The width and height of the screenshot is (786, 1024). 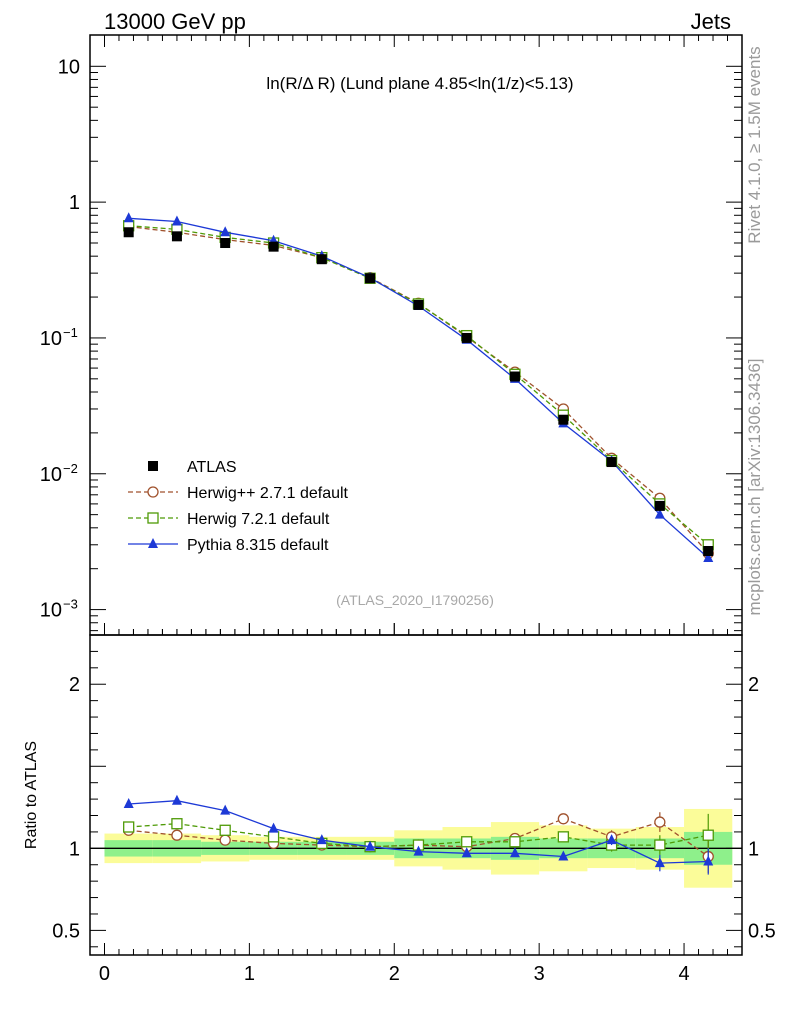 I want to click on legend-item: Pythia 8.315 default, so click(x=228, y=545).